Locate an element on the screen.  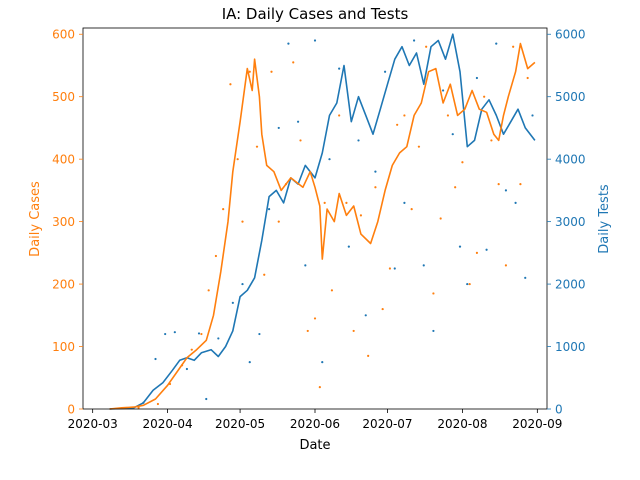
x-tick-label: 2020-05 is located at coordinates (240, 424).